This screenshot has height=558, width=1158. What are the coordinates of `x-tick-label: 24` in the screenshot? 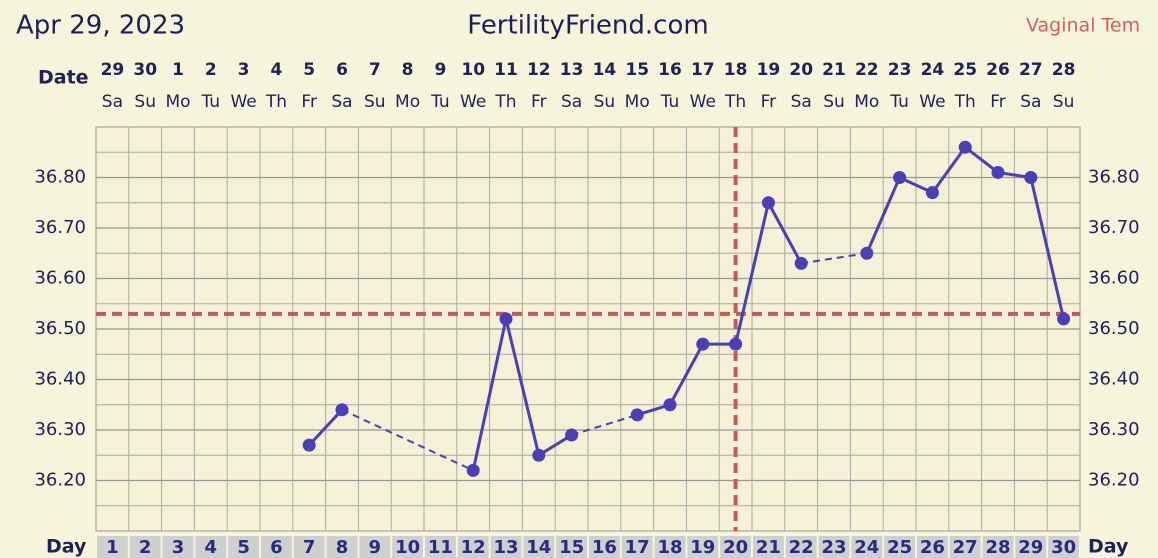 It's located at (866, 547).